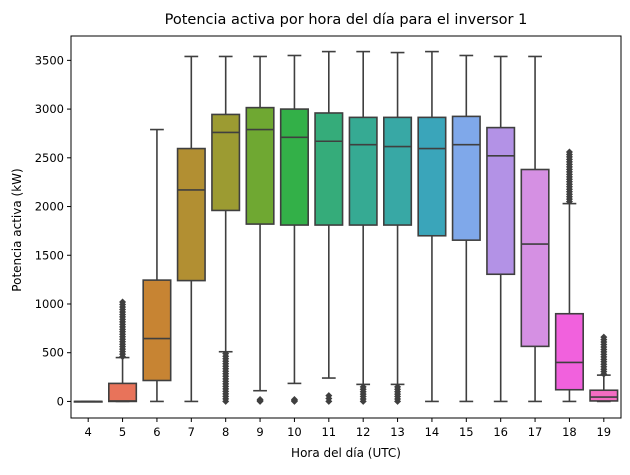 The height and width of the screenshot is (475, 630). I want to click on x-tick-label: 10, so click(294, 432).